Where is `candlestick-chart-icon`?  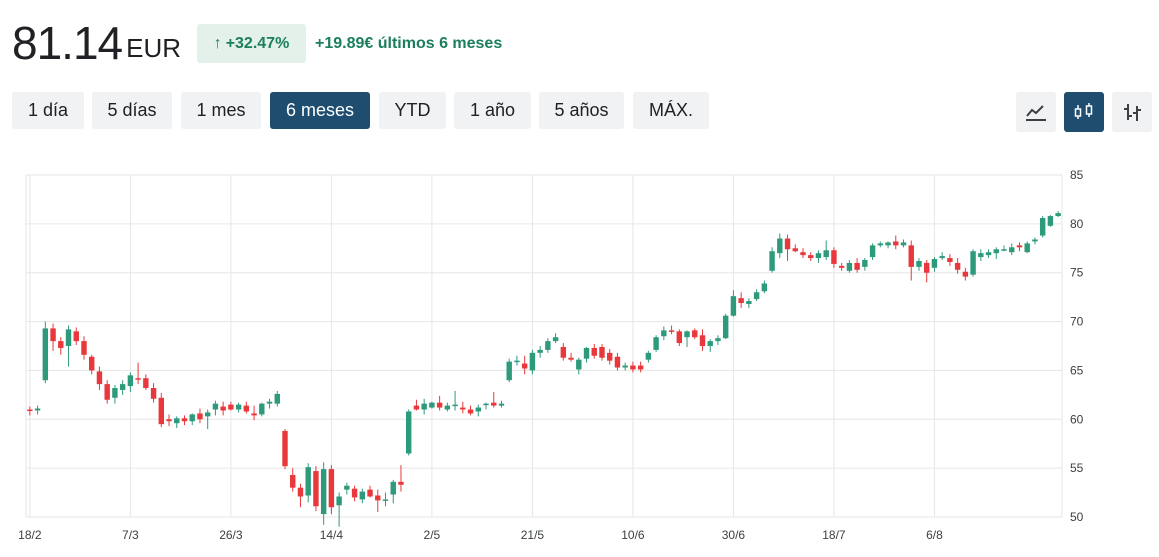 candlestick-chart-icon is located at coordinates (1083, 111).